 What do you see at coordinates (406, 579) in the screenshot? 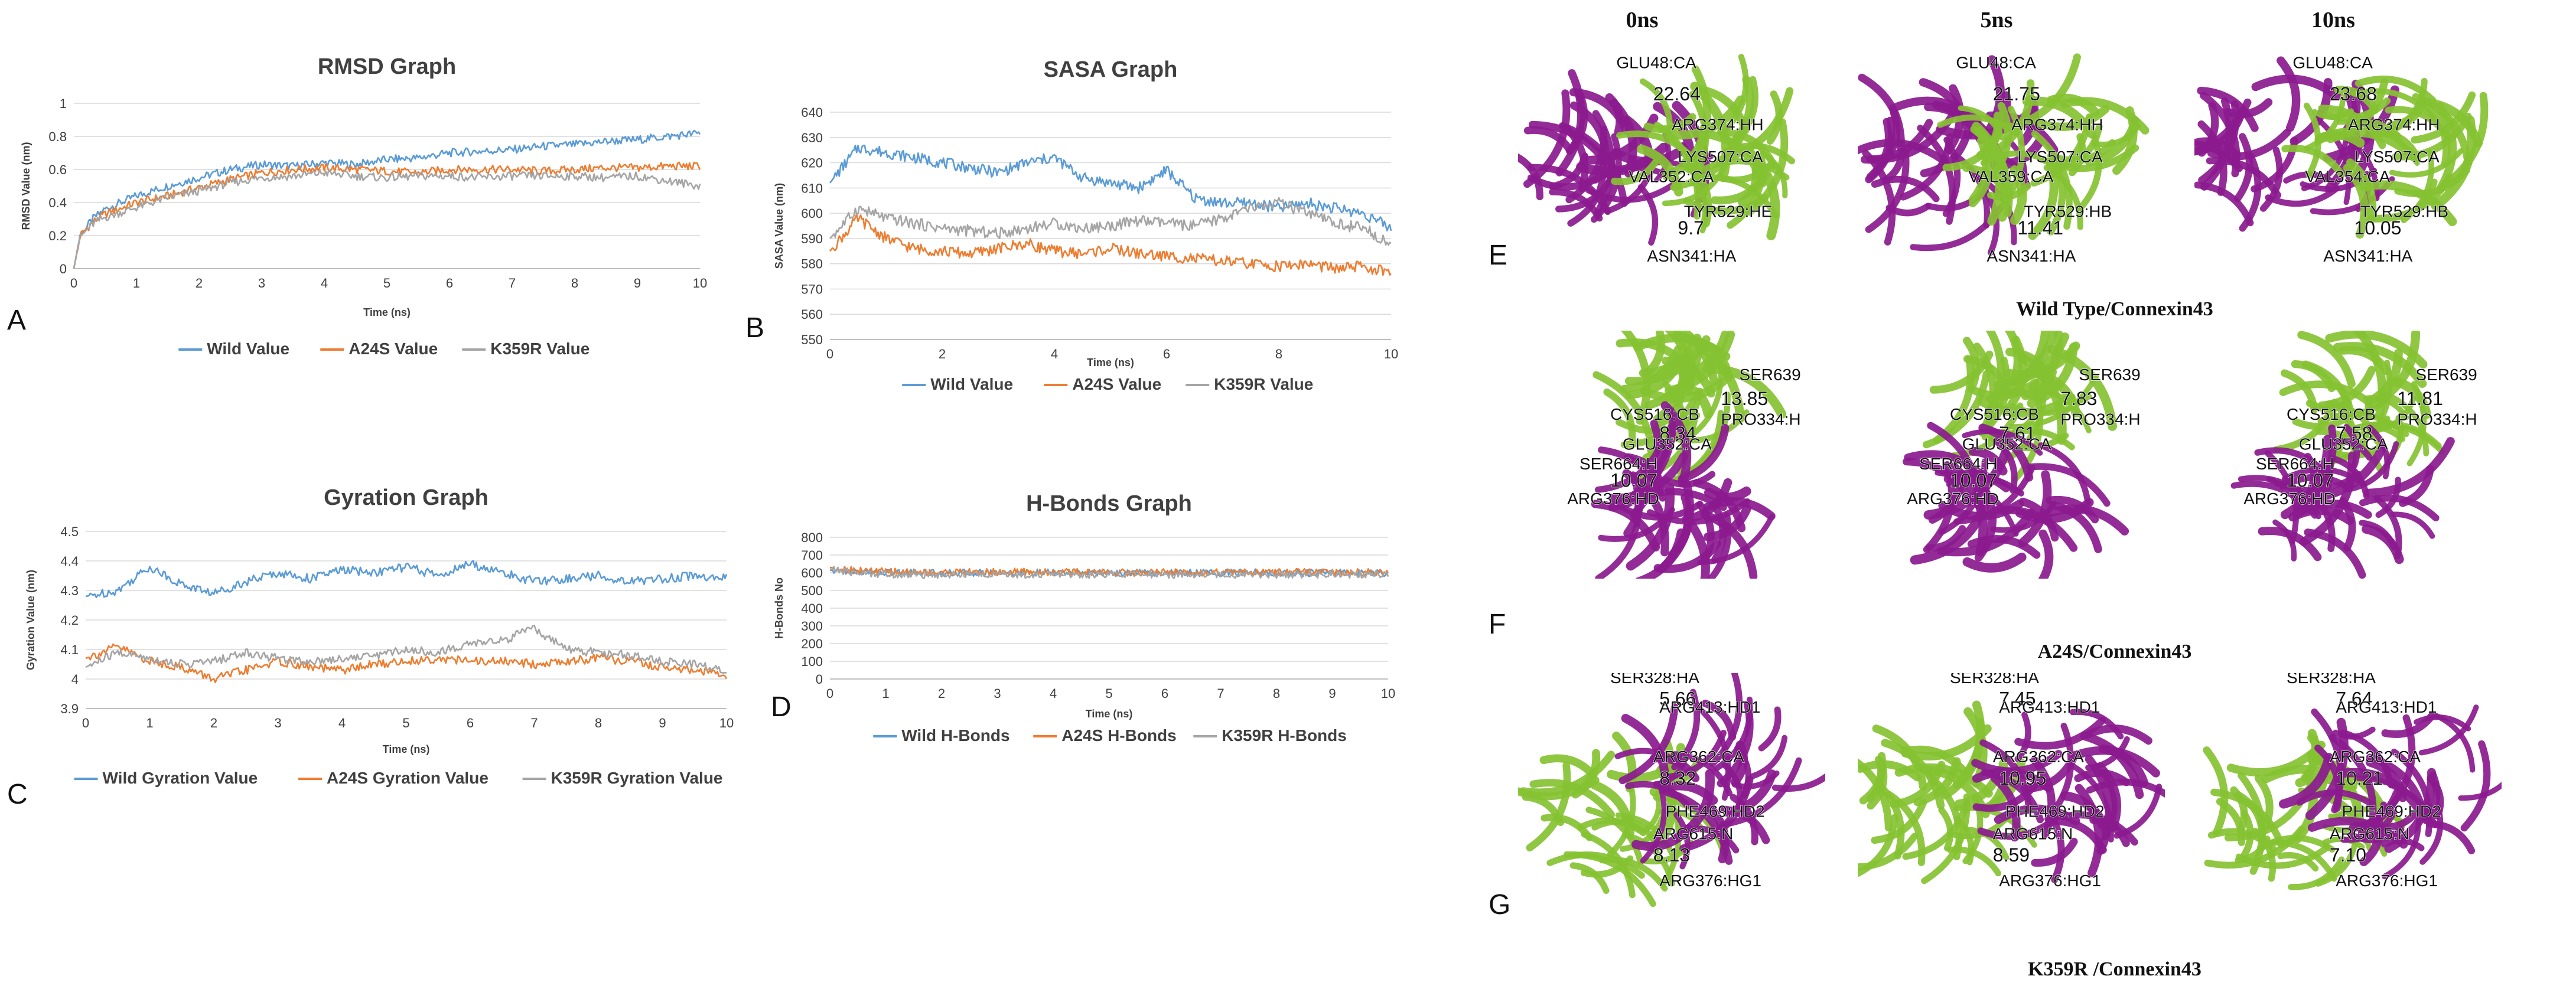
I see `series-line-wild-gyration-value` at bounding box center [406, 579].